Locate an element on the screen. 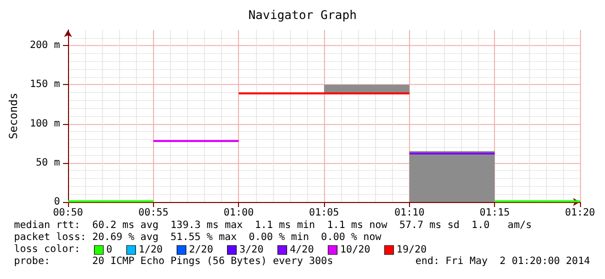 Image resolution: width=605 pixels, height=279 pixels. x-tick-label: 01:00 is located at coordinates (239, 213).